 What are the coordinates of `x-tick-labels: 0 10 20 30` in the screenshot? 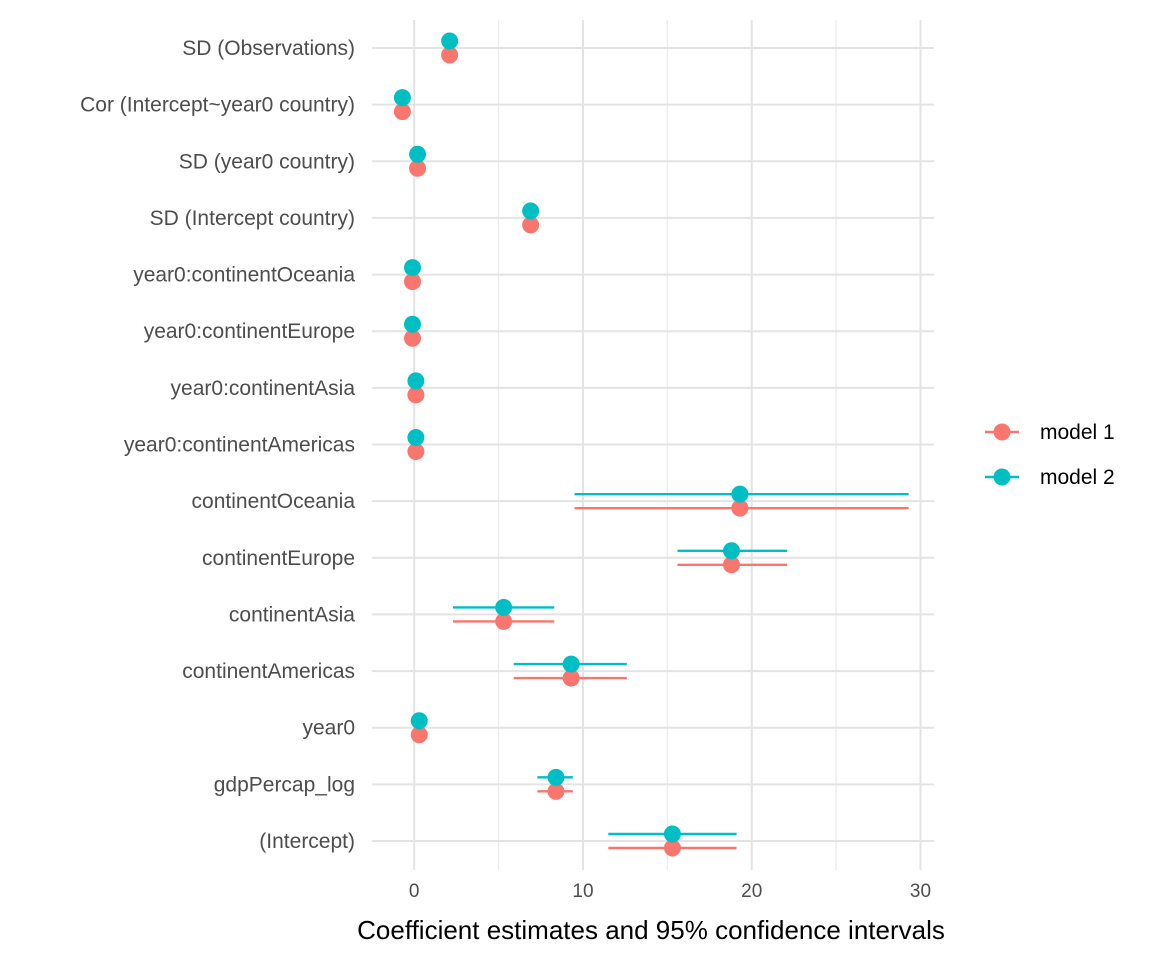 It's located at (670, 891).